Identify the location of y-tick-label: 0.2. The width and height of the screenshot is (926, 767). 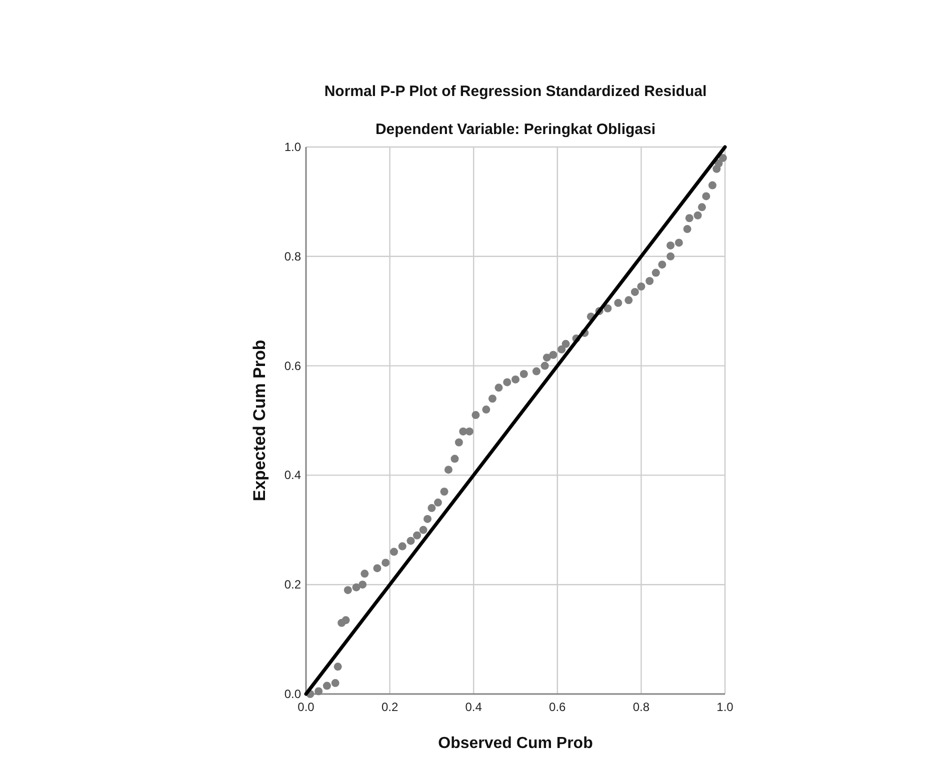
(293, 585).